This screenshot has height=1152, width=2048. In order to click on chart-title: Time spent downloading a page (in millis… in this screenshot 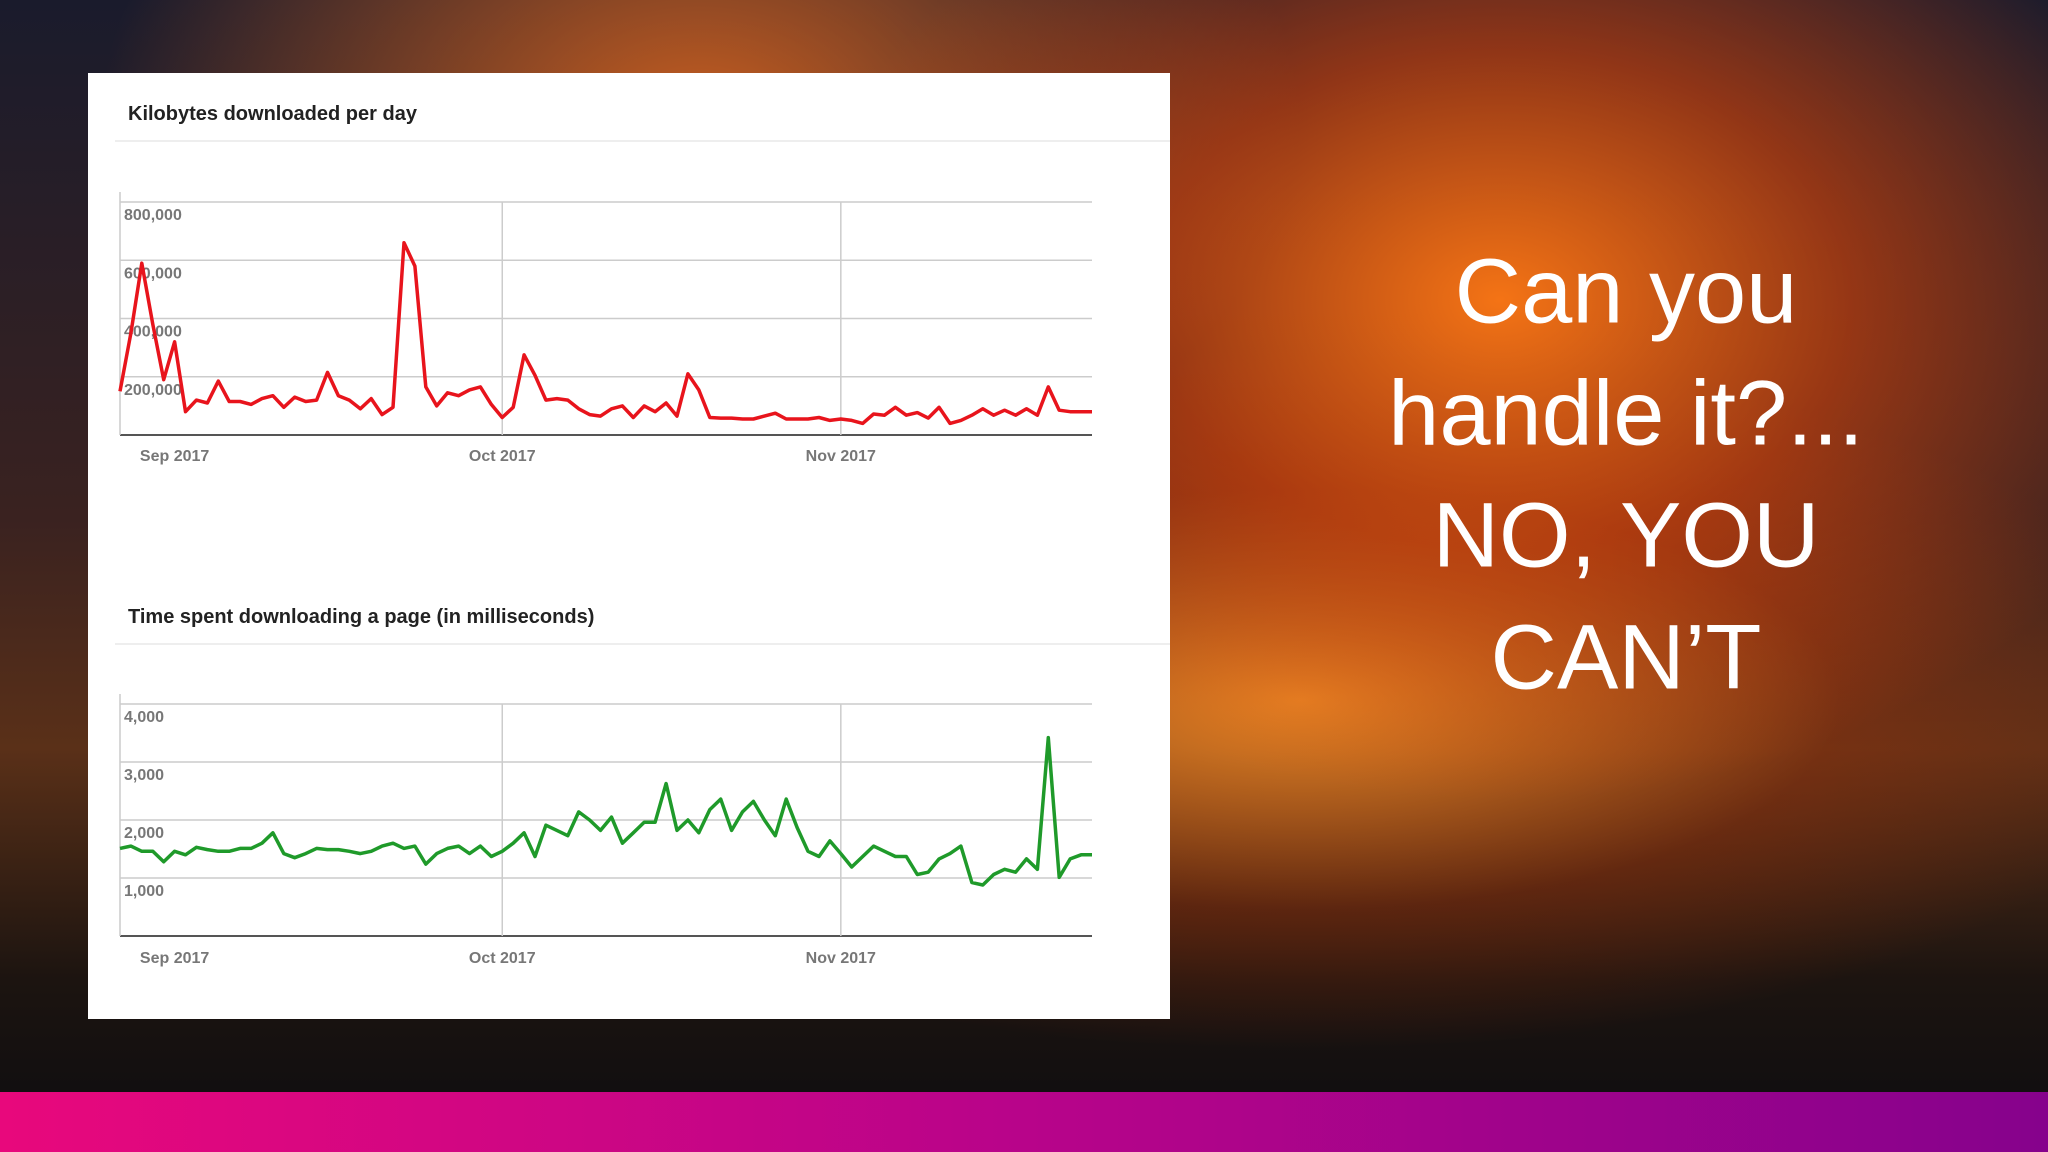, I will do `click(361, 617)`.